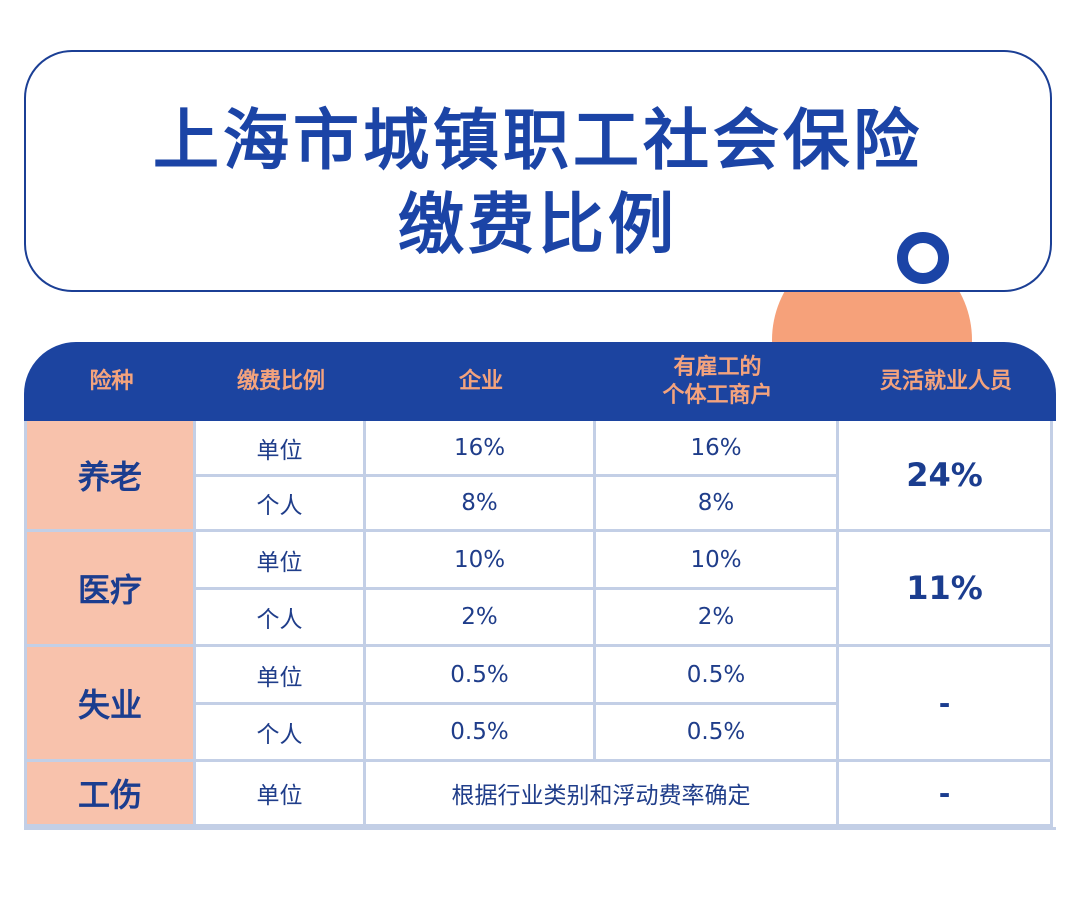 Image resolution: width=1080 pixels, height=910 pixels. What do you see at coordinates (538, 224) in the screenshot?
I see `page-title-line-2: 缴费比例` at bounding box center [538, 224].